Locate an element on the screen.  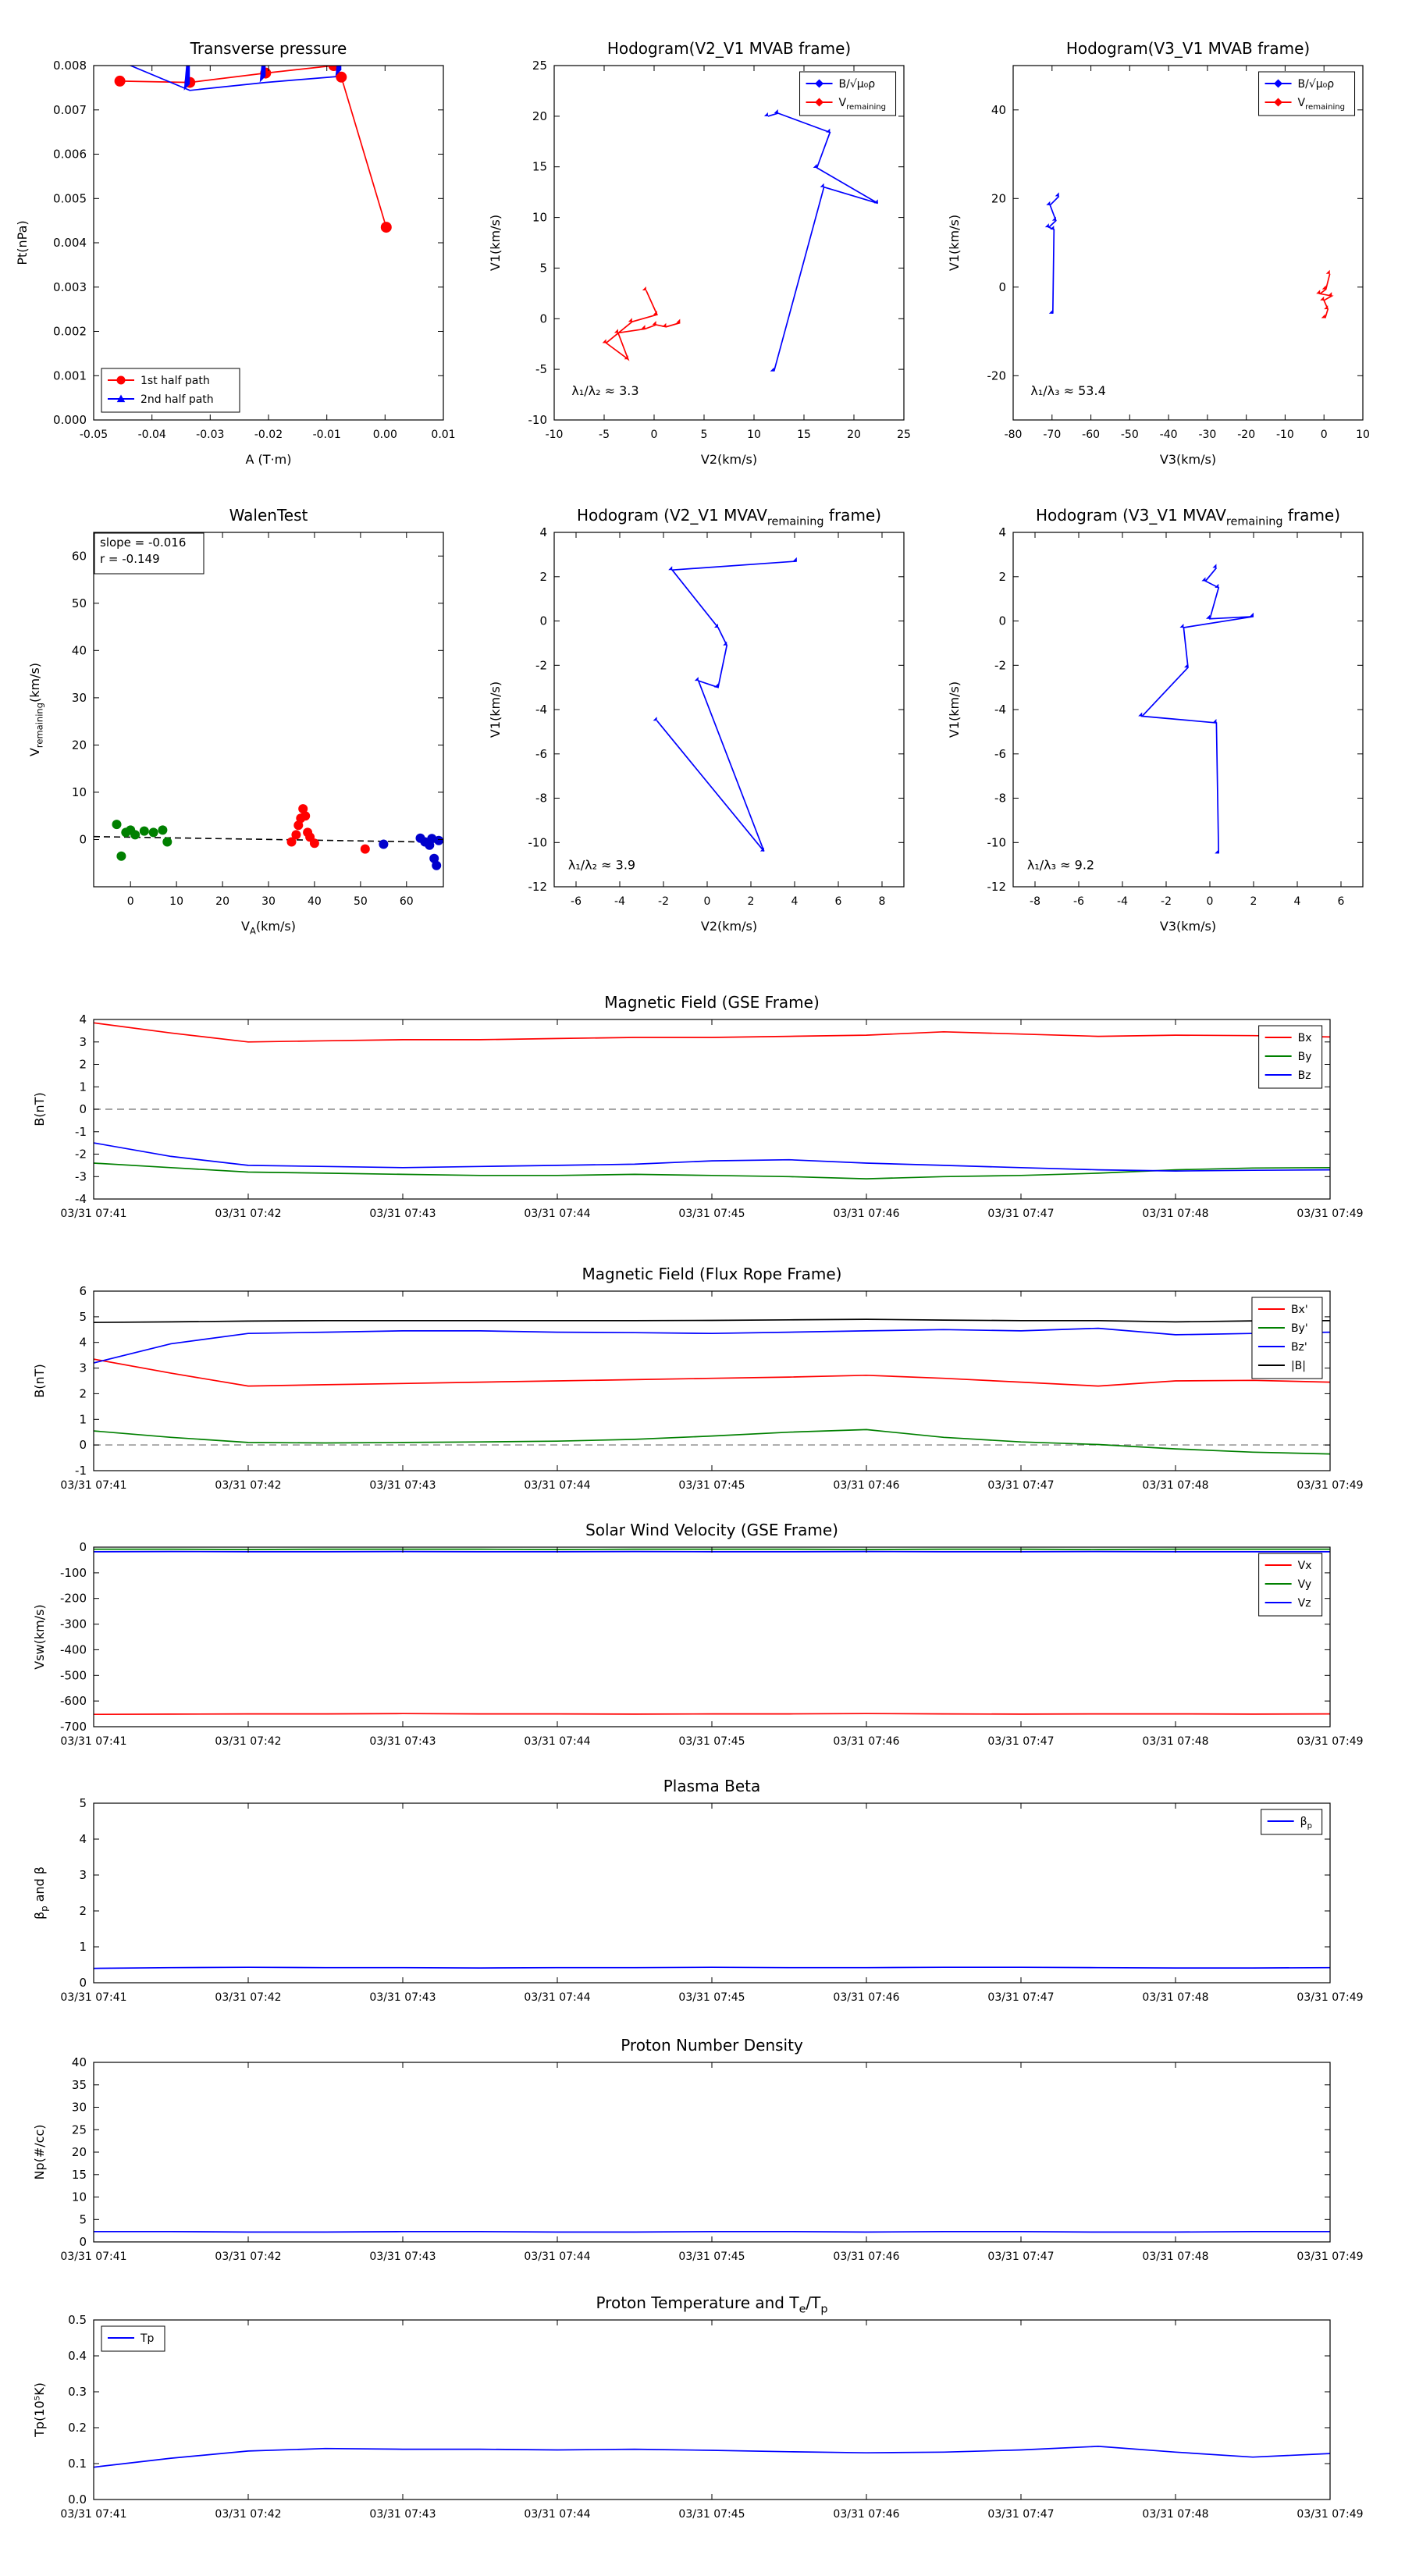
svg-text: 8 is located at coordinates (883, 901).